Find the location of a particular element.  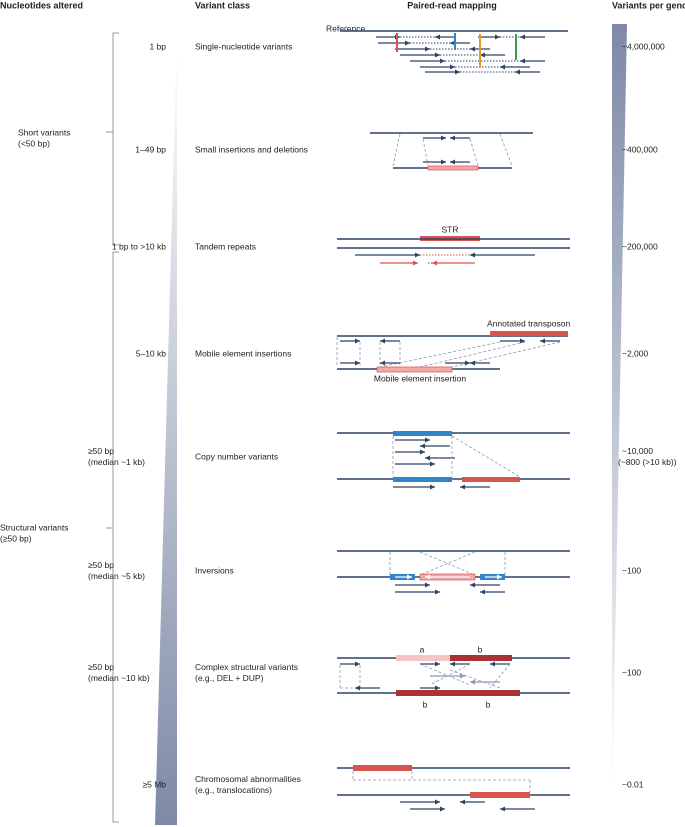

structural-bracket is located at coordinates (112, 537).